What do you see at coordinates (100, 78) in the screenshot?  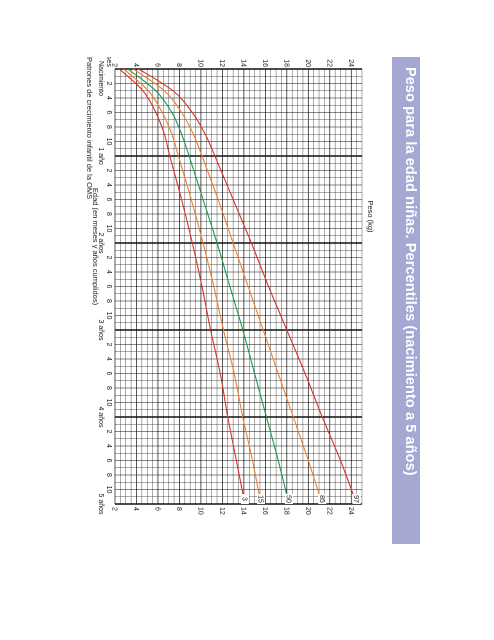 I see `year-label: Nacimiento` at bounding box center [100, 78].